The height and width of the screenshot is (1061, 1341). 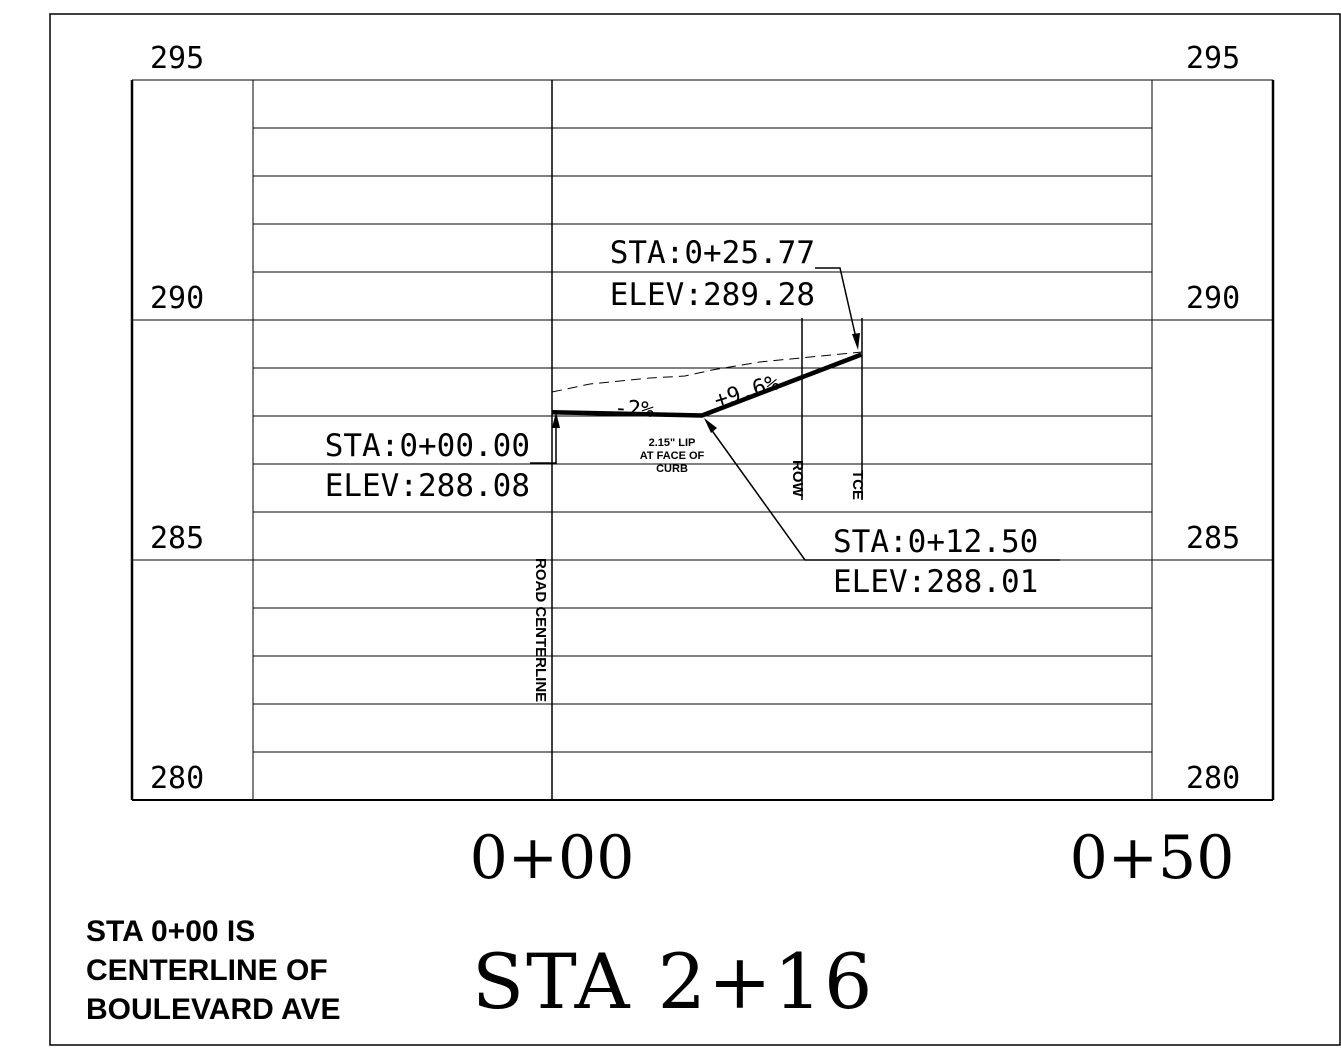 I want to click on slope-label-back: +9.6%, so click(x=746, y=391).